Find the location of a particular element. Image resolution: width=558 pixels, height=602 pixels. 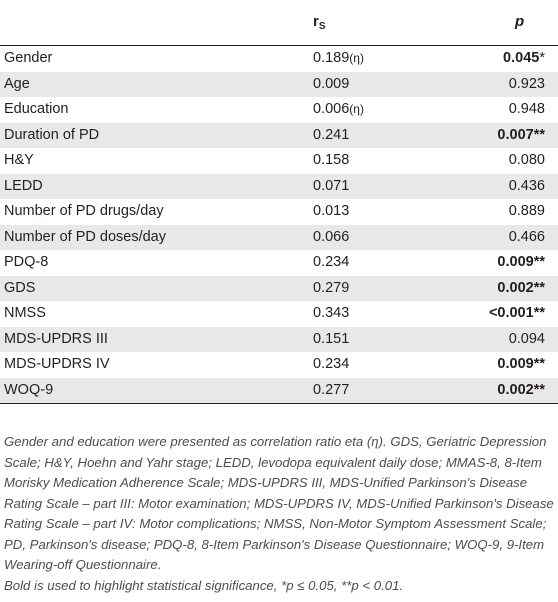

table-row: GDS 0.279 0.002** is located at coordinates (279, 288).